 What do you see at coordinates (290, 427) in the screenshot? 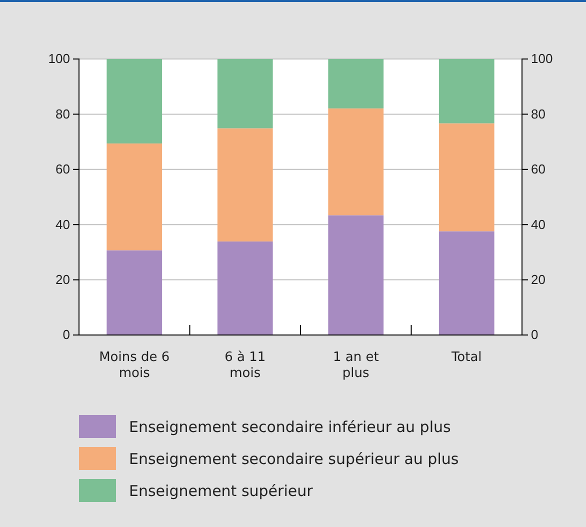
I see `legend-label: Enseignement secondaire inférieur au plus` at bounding box center [290, 427].